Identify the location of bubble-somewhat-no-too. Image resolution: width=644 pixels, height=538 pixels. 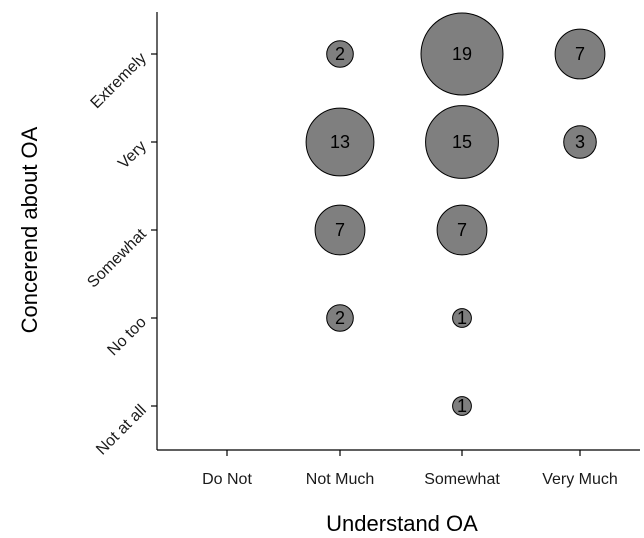
(462, 318).